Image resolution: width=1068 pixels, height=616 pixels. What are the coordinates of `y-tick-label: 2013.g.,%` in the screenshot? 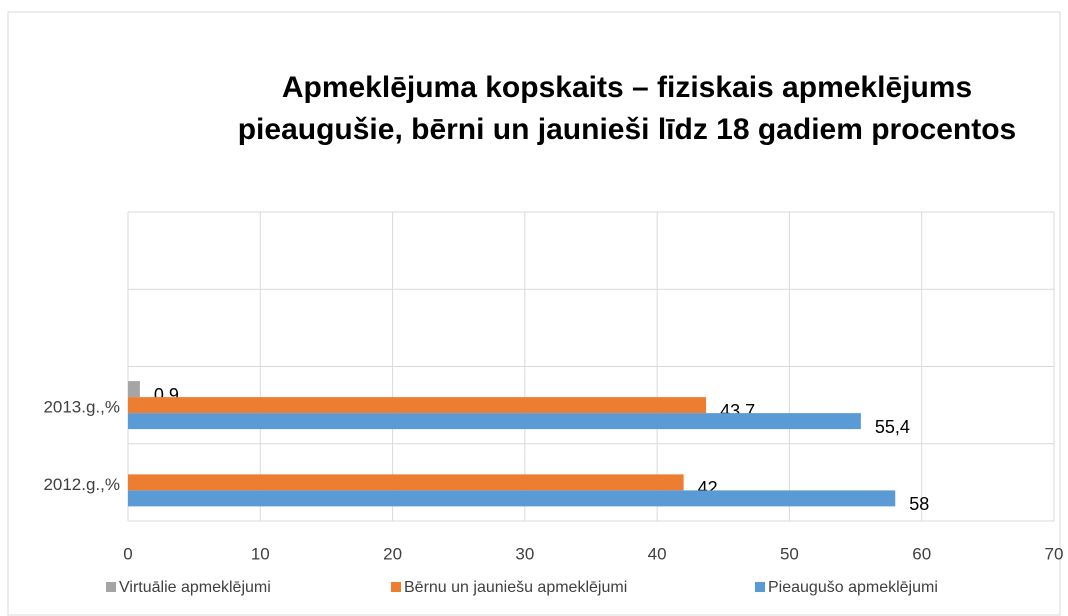 It's located at (81, 407).